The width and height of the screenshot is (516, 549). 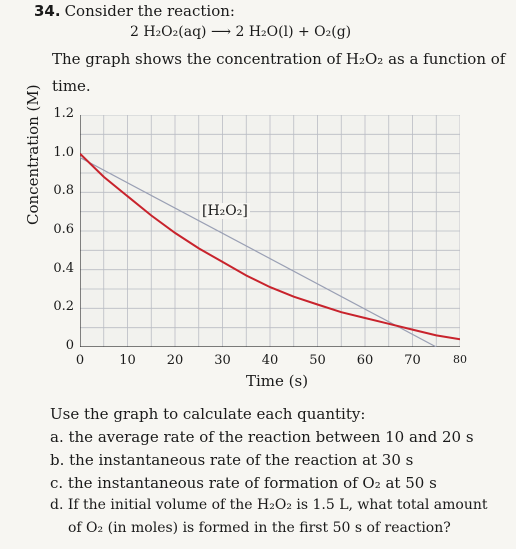 What do you see at coordinates (241, 32) in the screenshot?
I see `reaction-equation: 2 H₂O₂(aq) ⟶ 2 H₂O(l) + O₂(g)` at bounding box center [241, 32].